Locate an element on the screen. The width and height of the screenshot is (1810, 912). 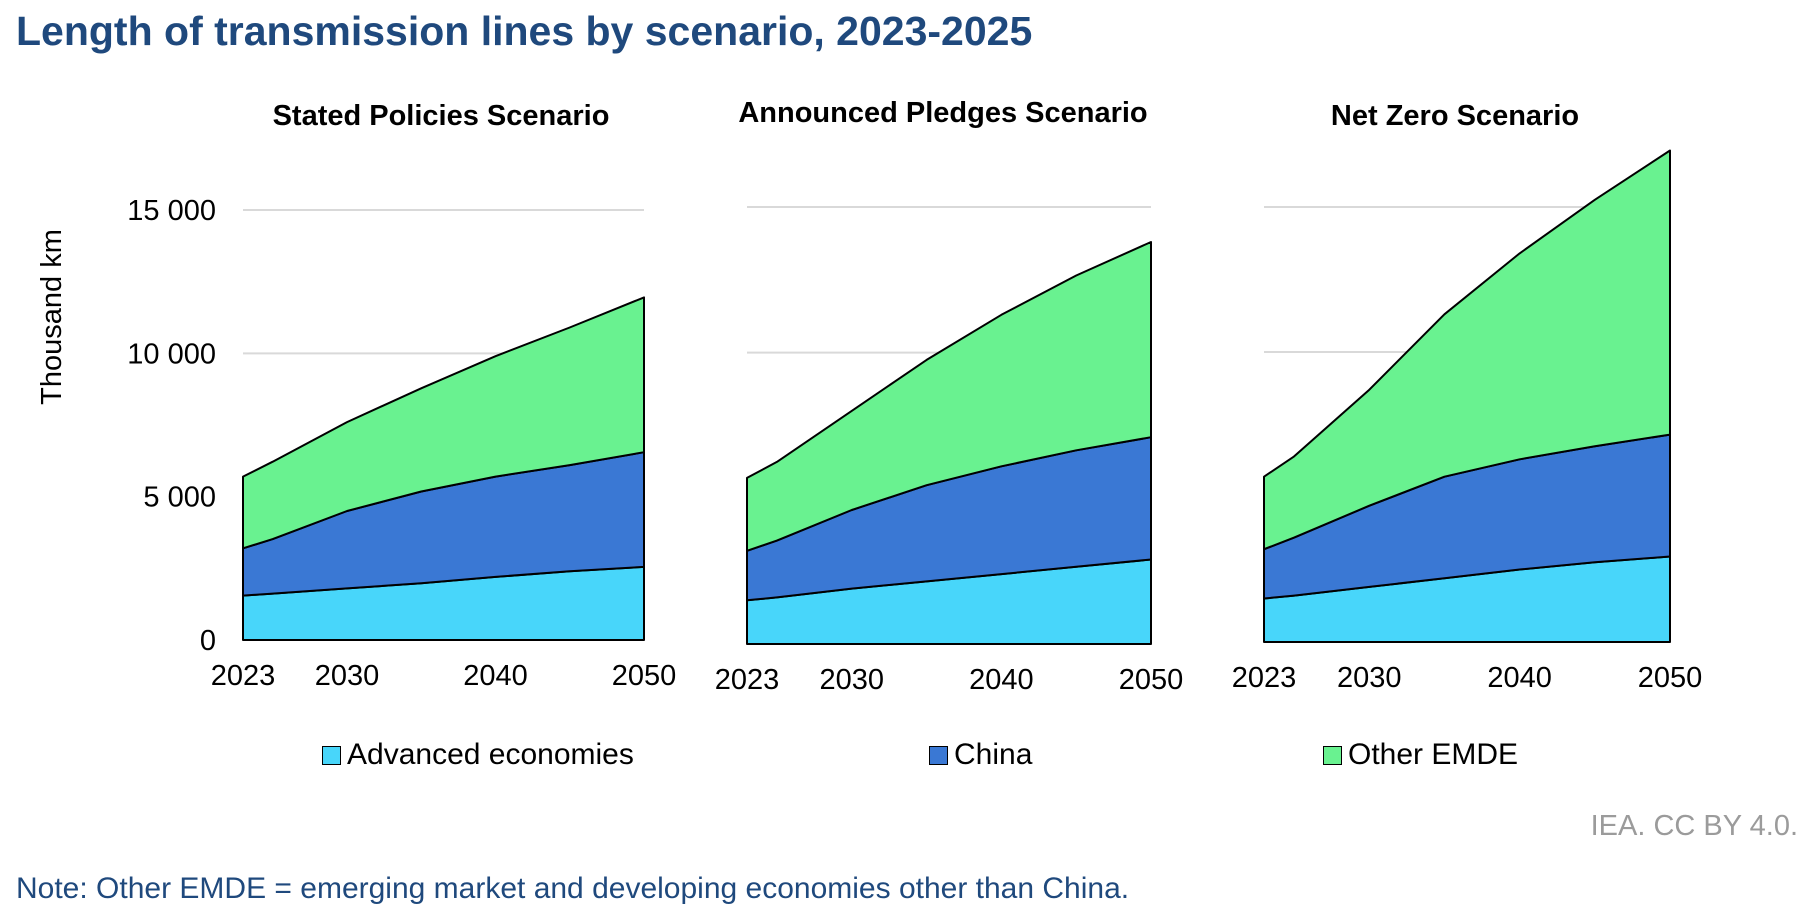
y-axis-label: Thousand km is located at coordinates (52, 317).